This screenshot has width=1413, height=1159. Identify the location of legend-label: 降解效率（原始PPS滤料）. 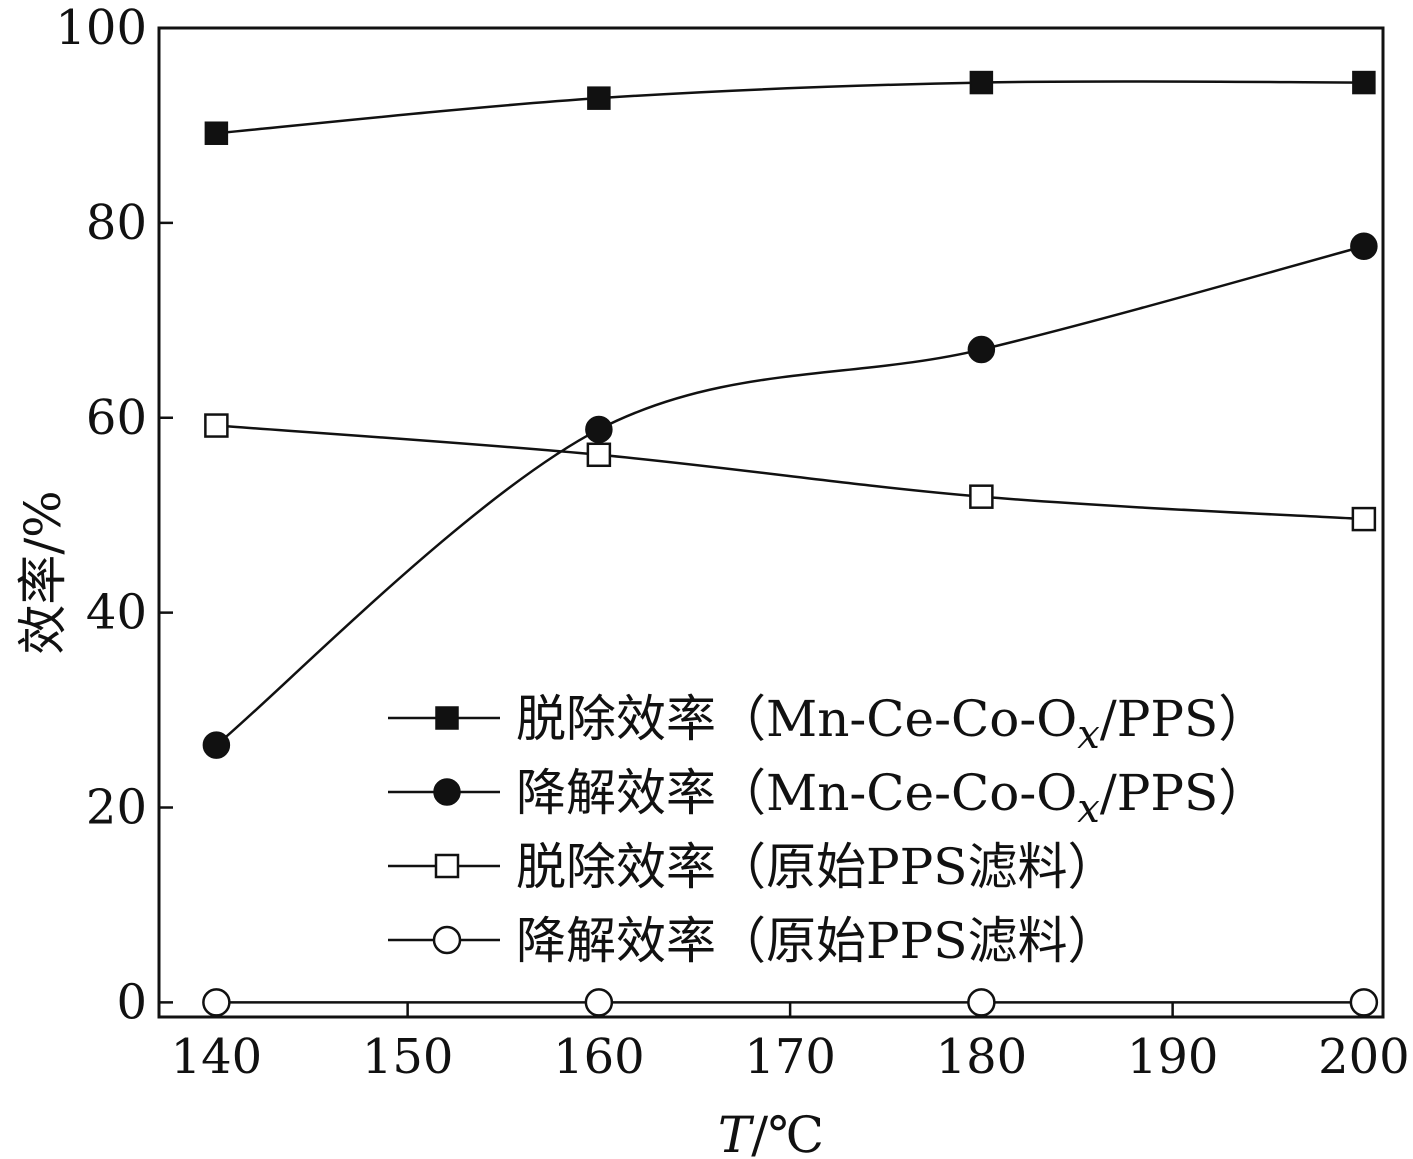
(817, 941).